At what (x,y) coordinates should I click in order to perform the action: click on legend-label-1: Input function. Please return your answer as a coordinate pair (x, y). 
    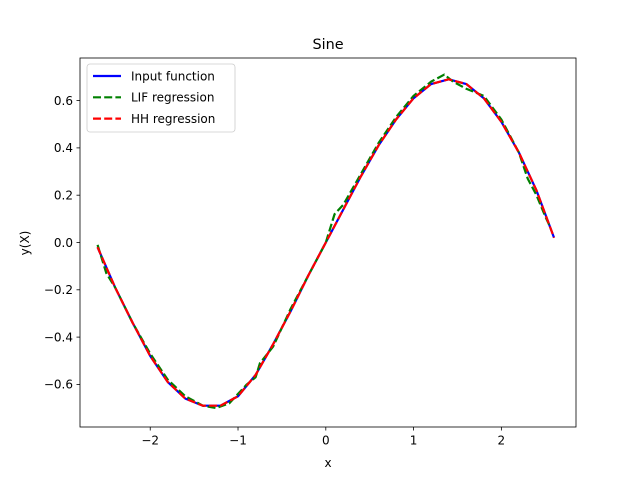
    Looking at the image, I should click on (173, 76).